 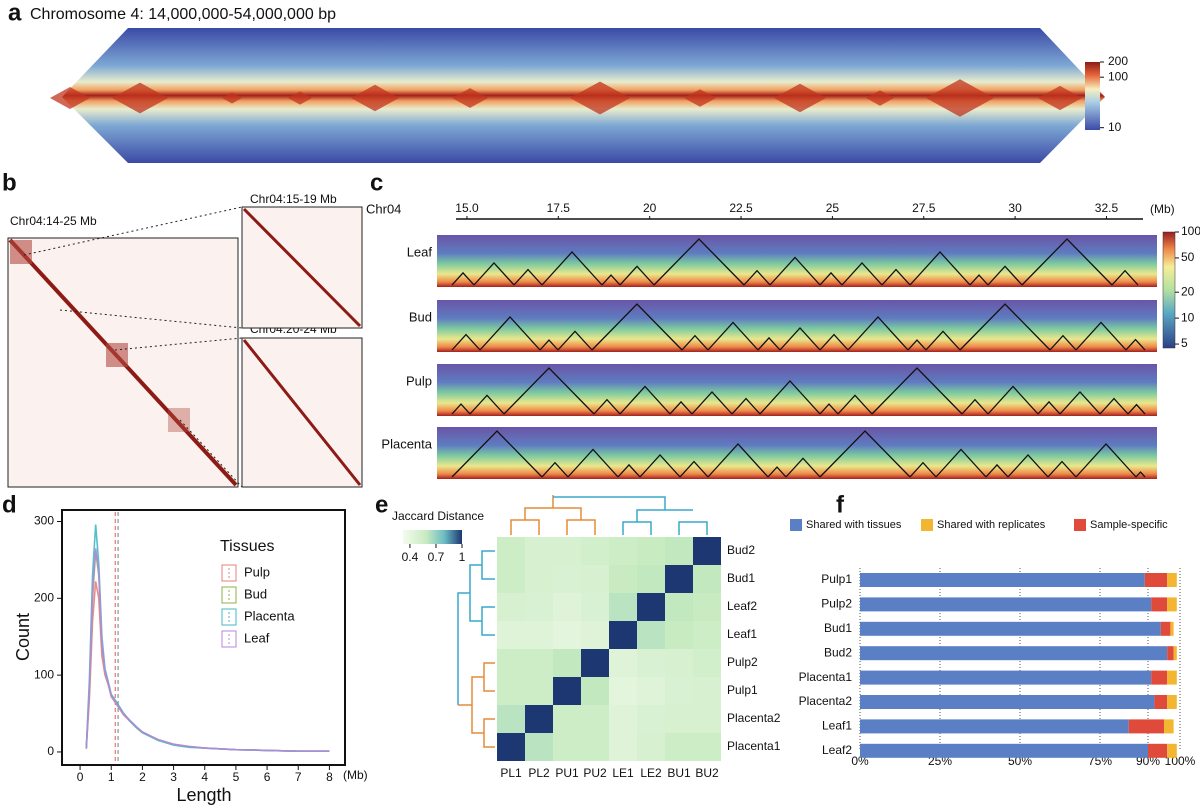 I want to click on legend-label: Pulp, so click(x=257, y=571).